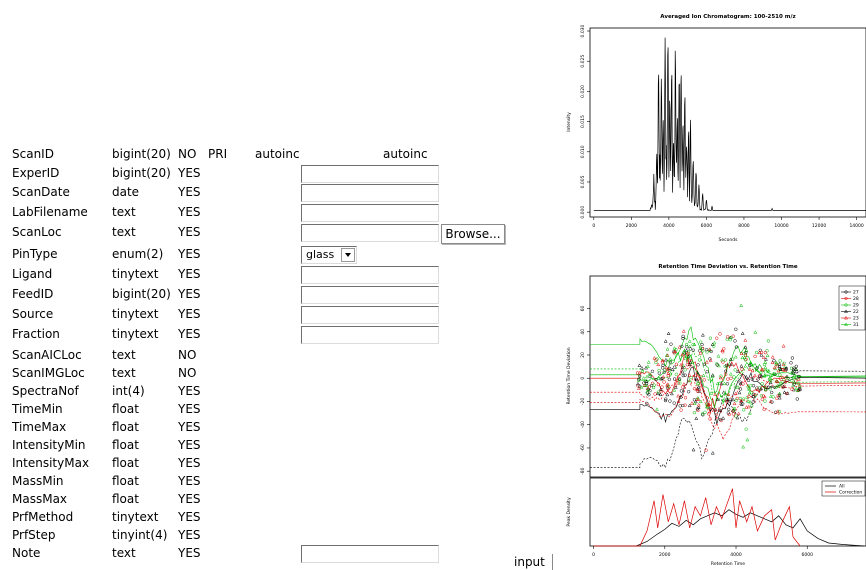 This screenshot has width=866, height=570. Describe the element at coordinates (45, 391) in the screenshot. I see `field-name: SpectraNof` at that location.